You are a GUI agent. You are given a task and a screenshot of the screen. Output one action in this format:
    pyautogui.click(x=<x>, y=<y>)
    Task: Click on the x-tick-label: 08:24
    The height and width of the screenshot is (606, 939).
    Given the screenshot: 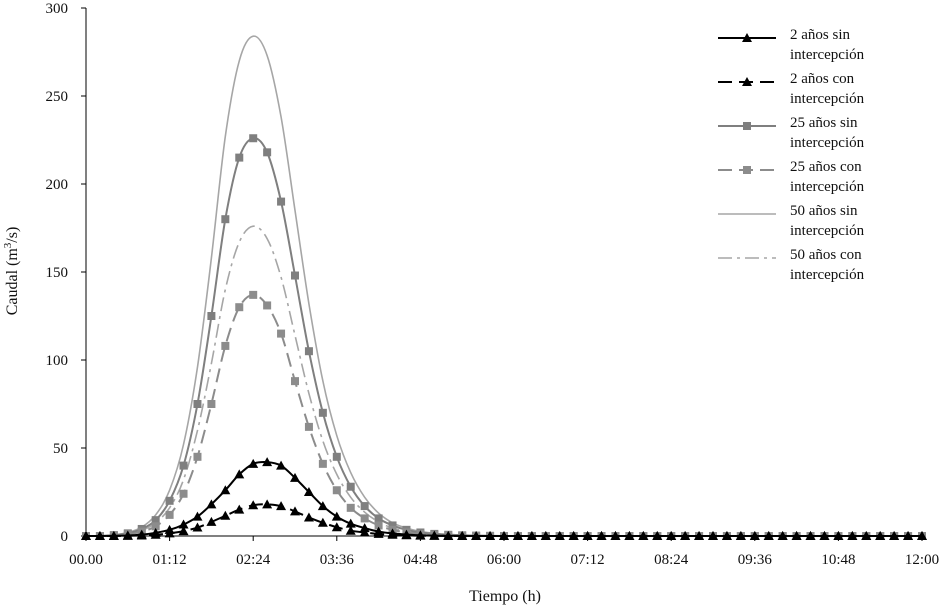 What is the action you would take?
    pyautogui.click(x=671, y=560)
    